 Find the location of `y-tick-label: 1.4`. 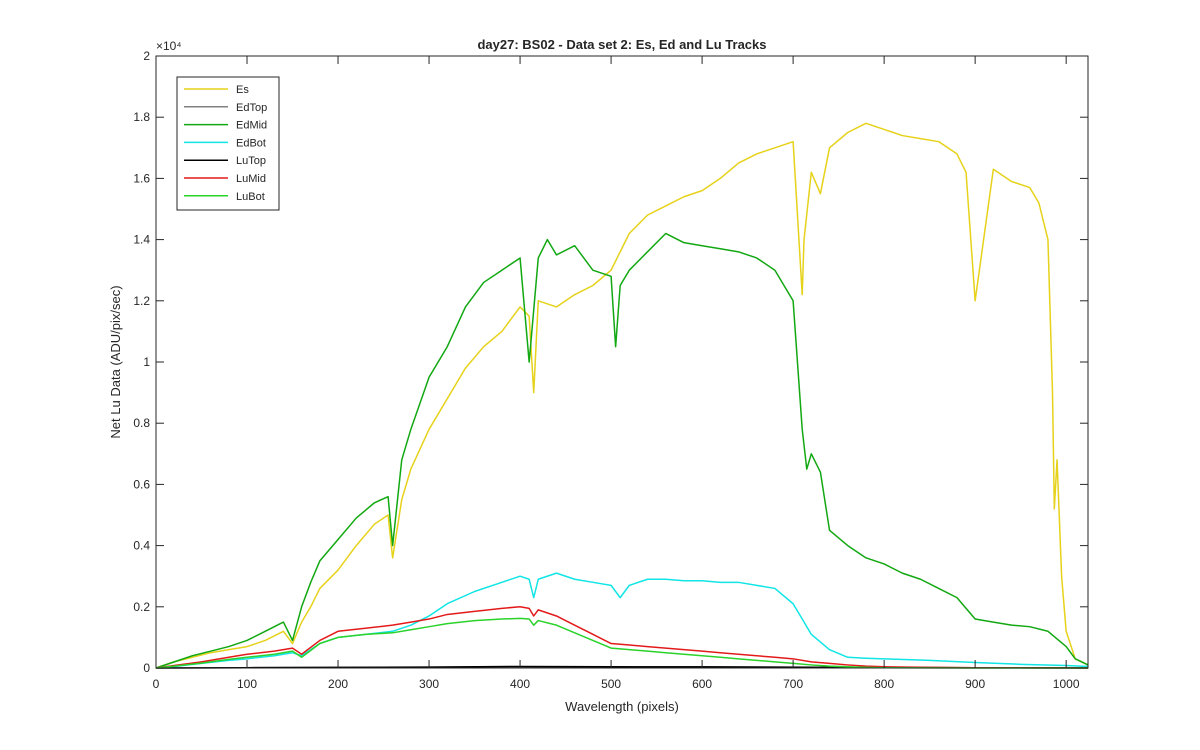

y-tick-label: 1.4 is located at coordinates (141, 240).